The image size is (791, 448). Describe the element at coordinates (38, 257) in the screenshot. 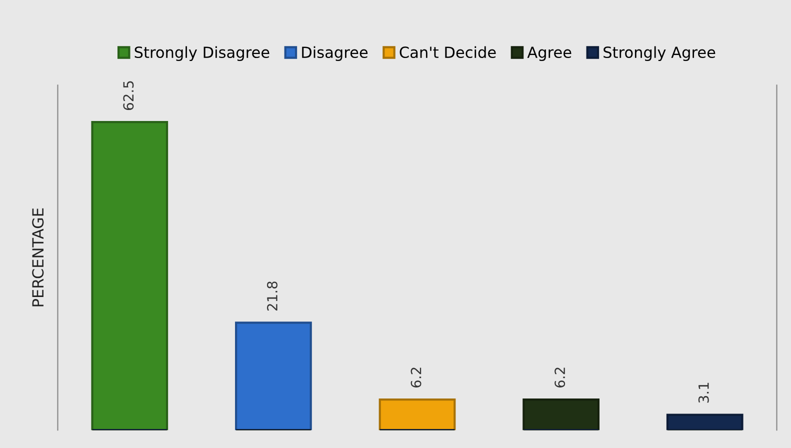

I see `y-axis-title: PERCENTAGE` at that location.